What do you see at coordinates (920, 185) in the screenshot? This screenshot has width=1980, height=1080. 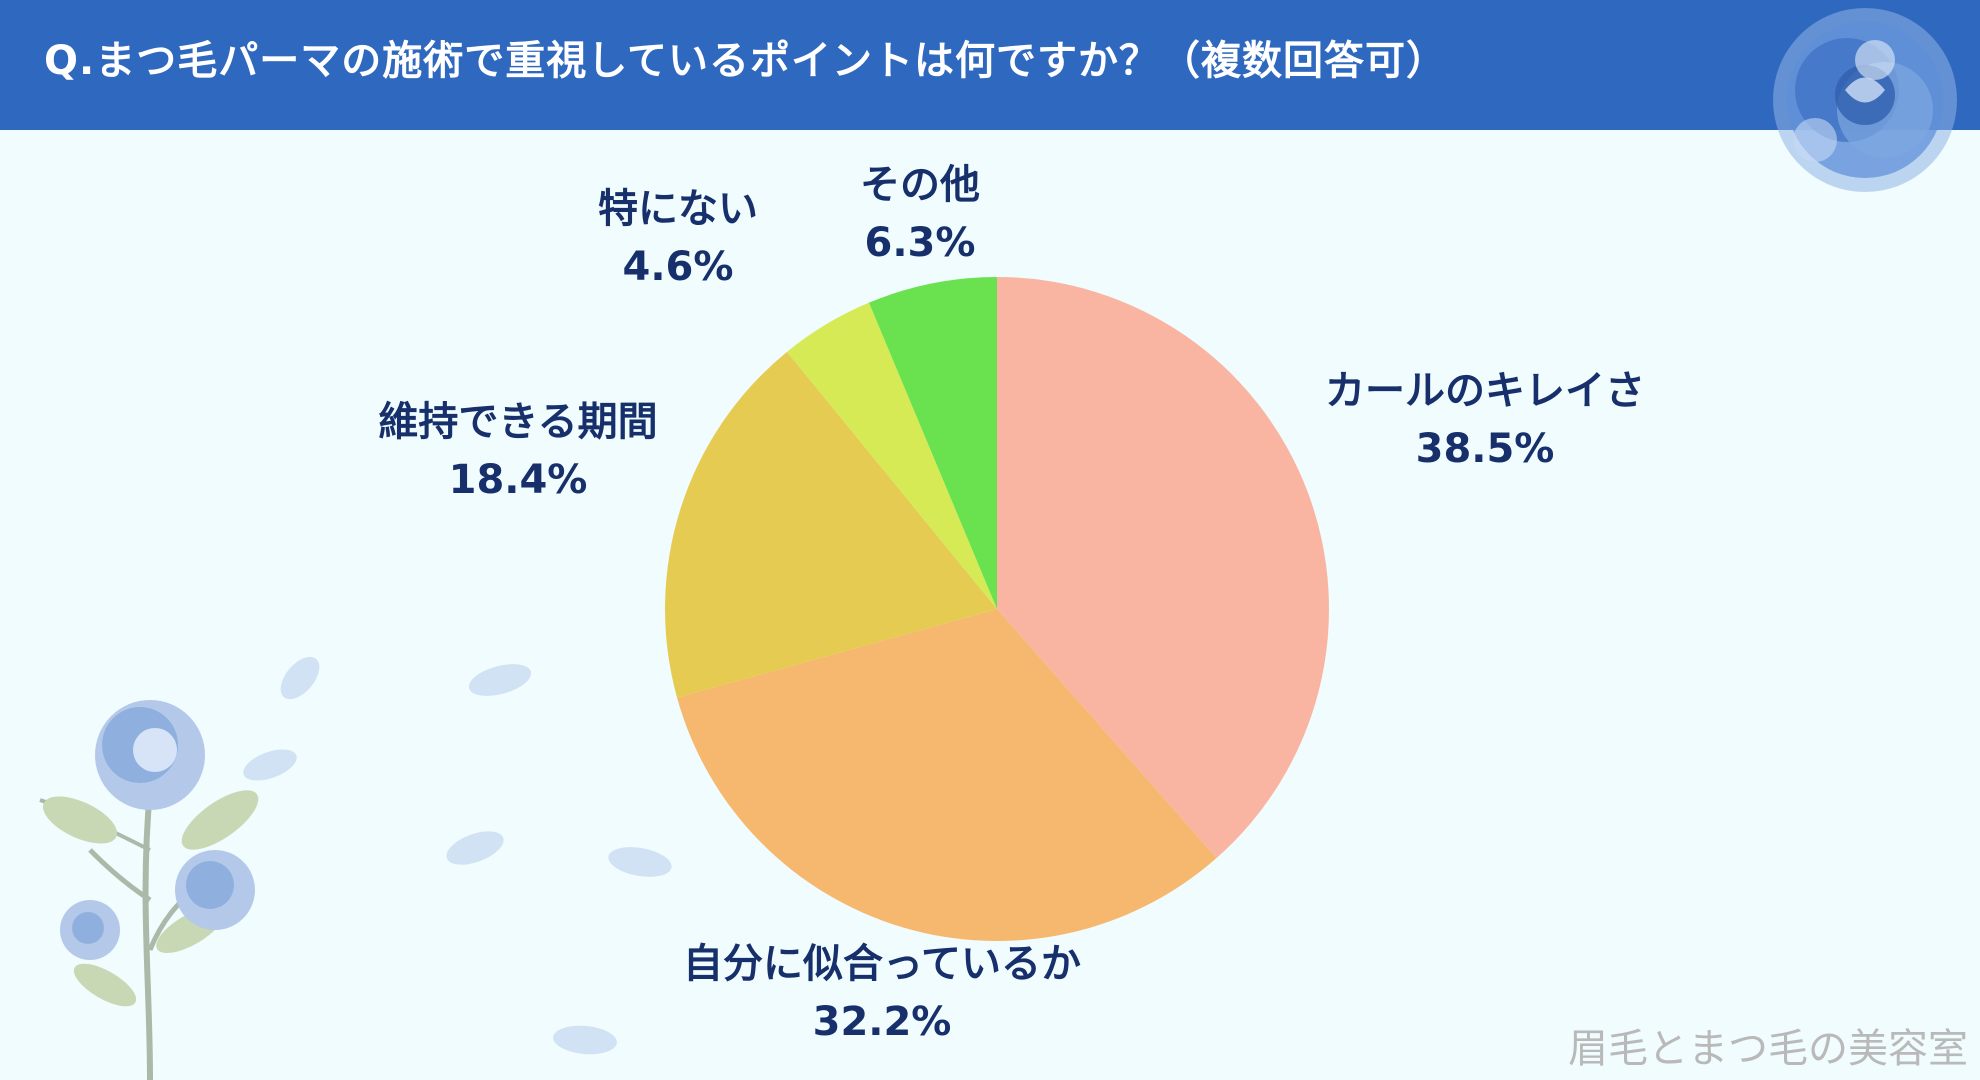 I see `slice-label: その他` at bounding box center [920, 185].